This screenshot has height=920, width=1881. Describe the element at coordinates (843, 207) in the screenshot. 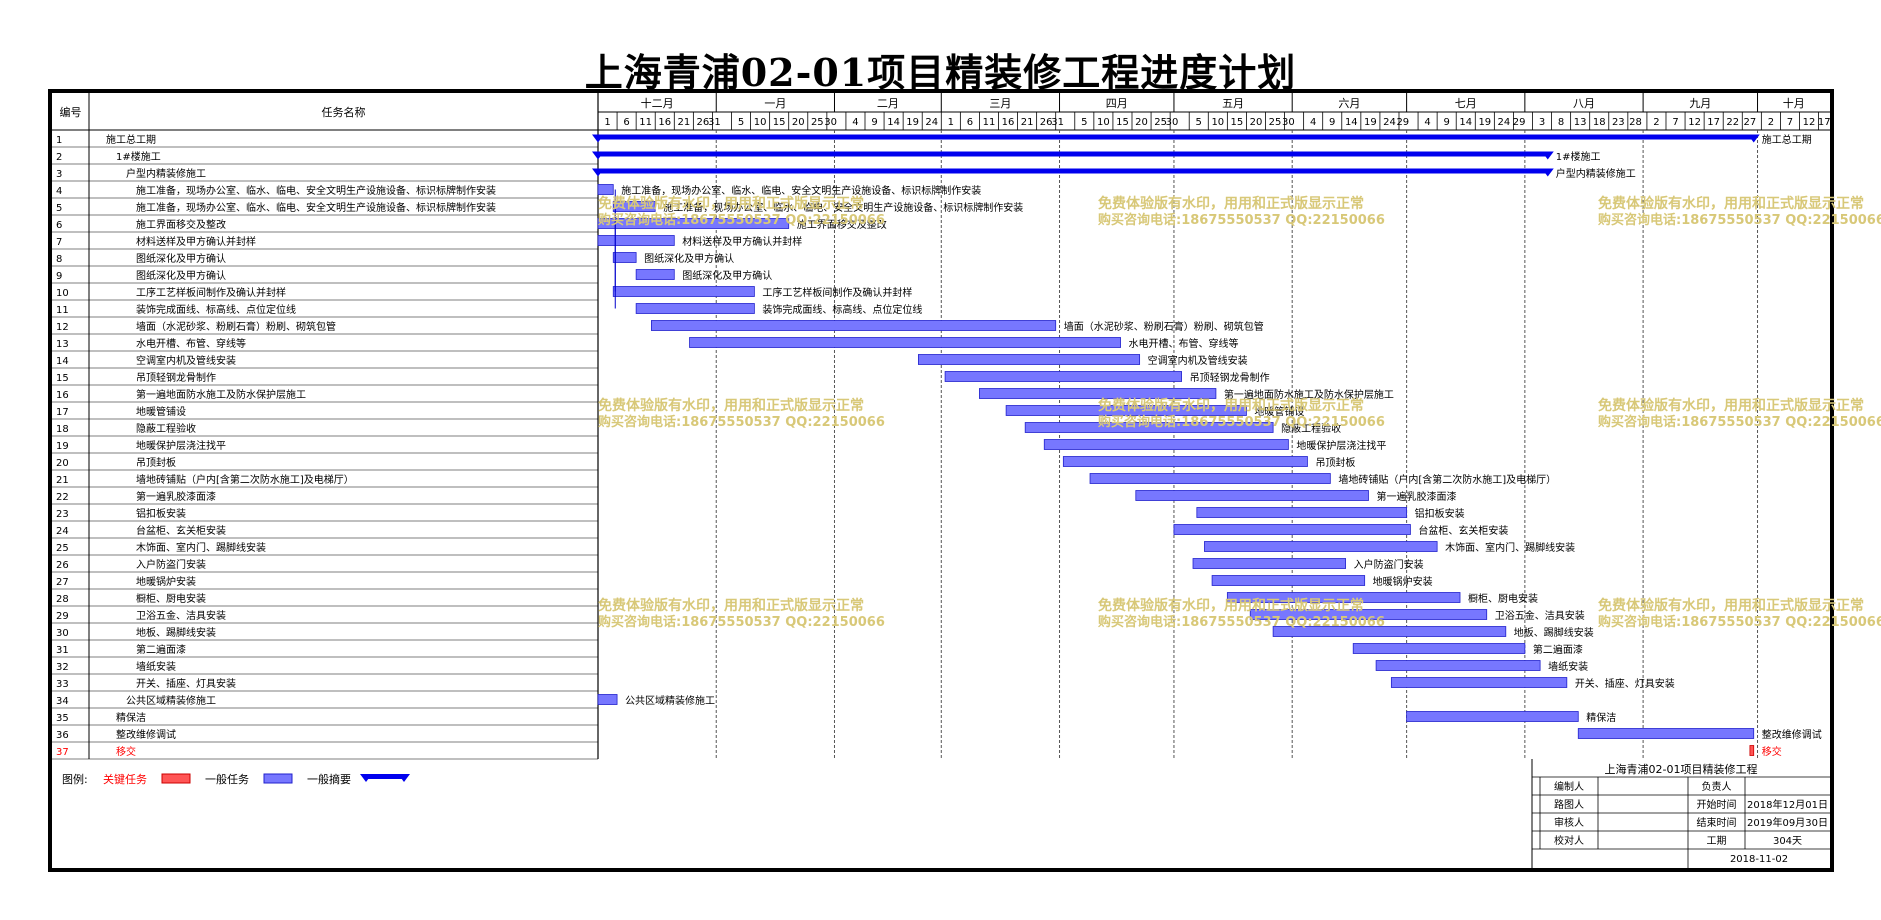

I see `bar-label: 施工准备，现场办公室、临水、临电、安全文明生产设施设备、标识标牌制作安装` at that location.